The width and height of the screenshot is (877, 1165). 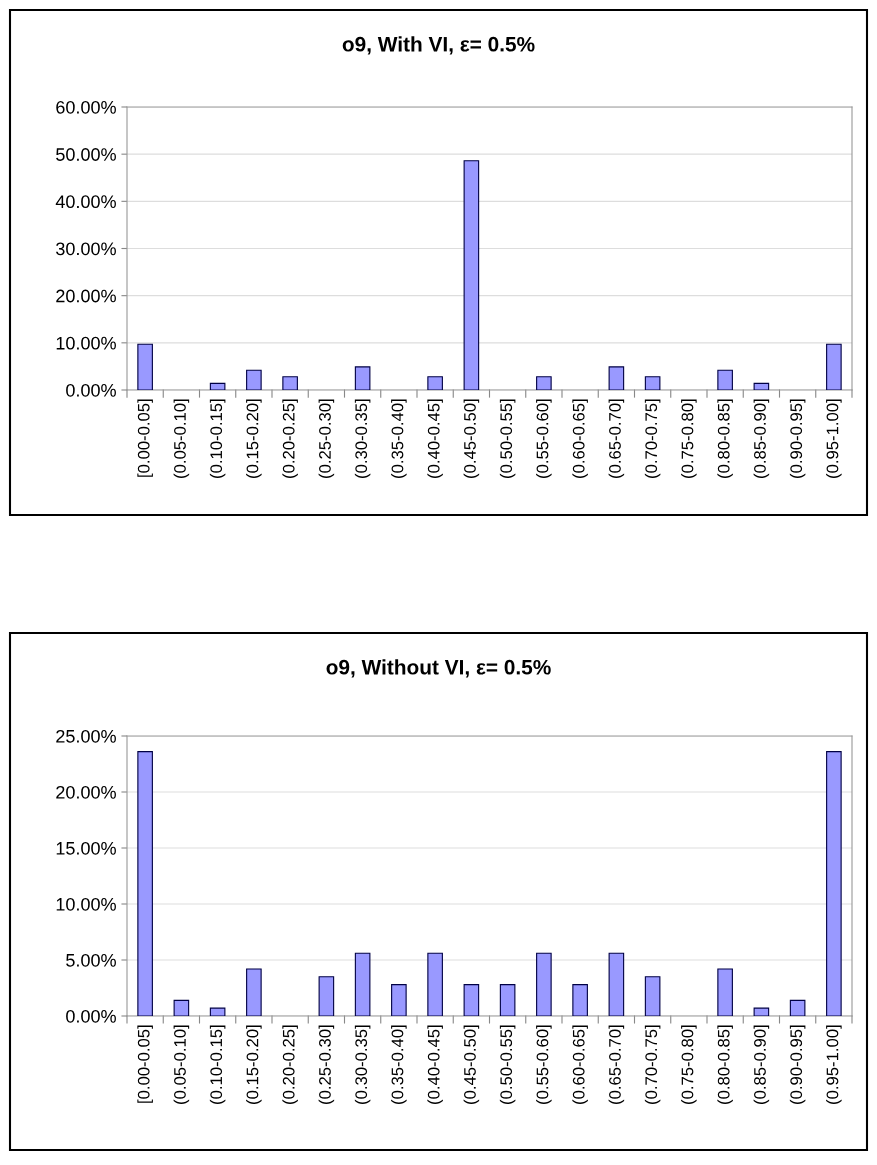 I want to click on y-tick-label: 60.00%, so click(x=86, y=107).